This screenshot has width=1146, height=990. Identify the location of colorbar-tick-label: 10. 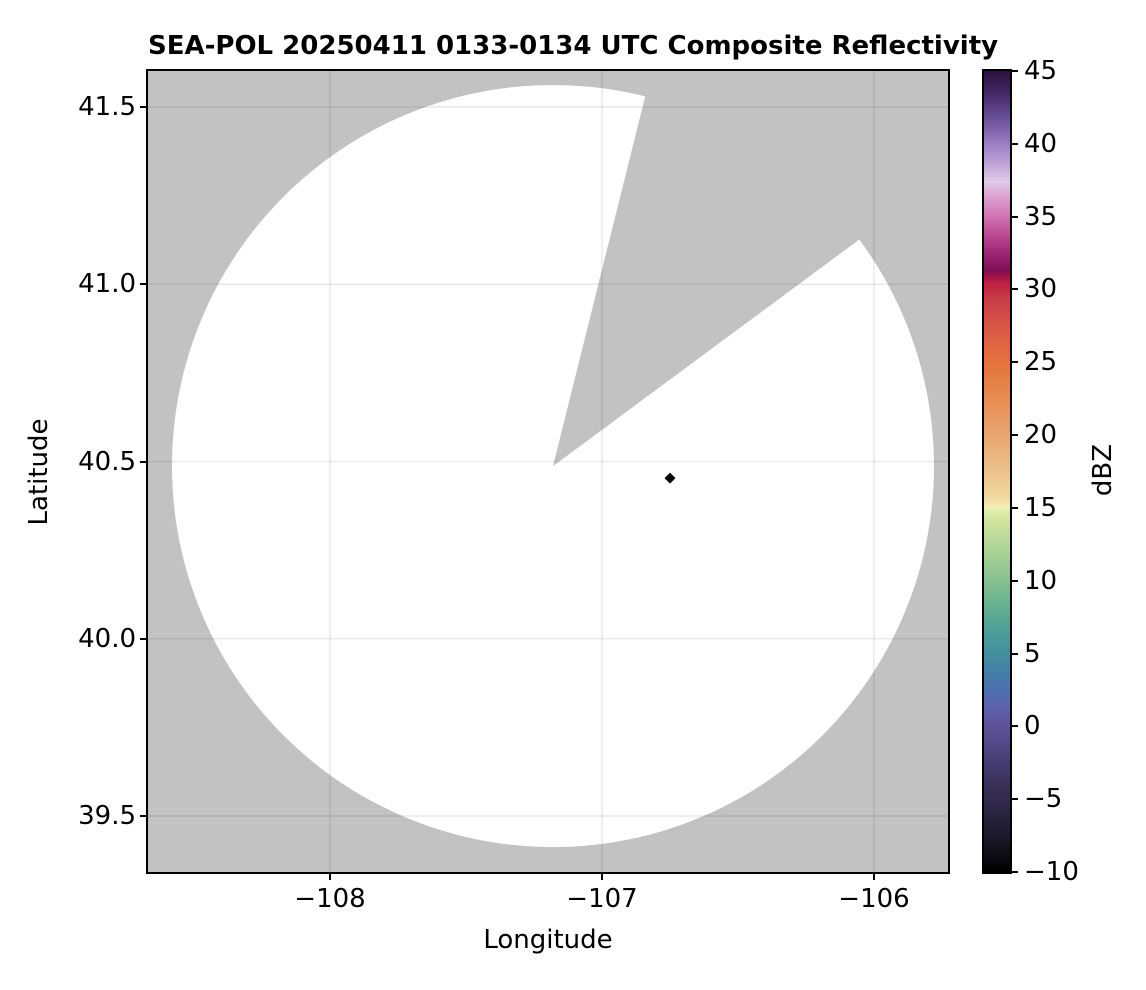
(1041, 580).